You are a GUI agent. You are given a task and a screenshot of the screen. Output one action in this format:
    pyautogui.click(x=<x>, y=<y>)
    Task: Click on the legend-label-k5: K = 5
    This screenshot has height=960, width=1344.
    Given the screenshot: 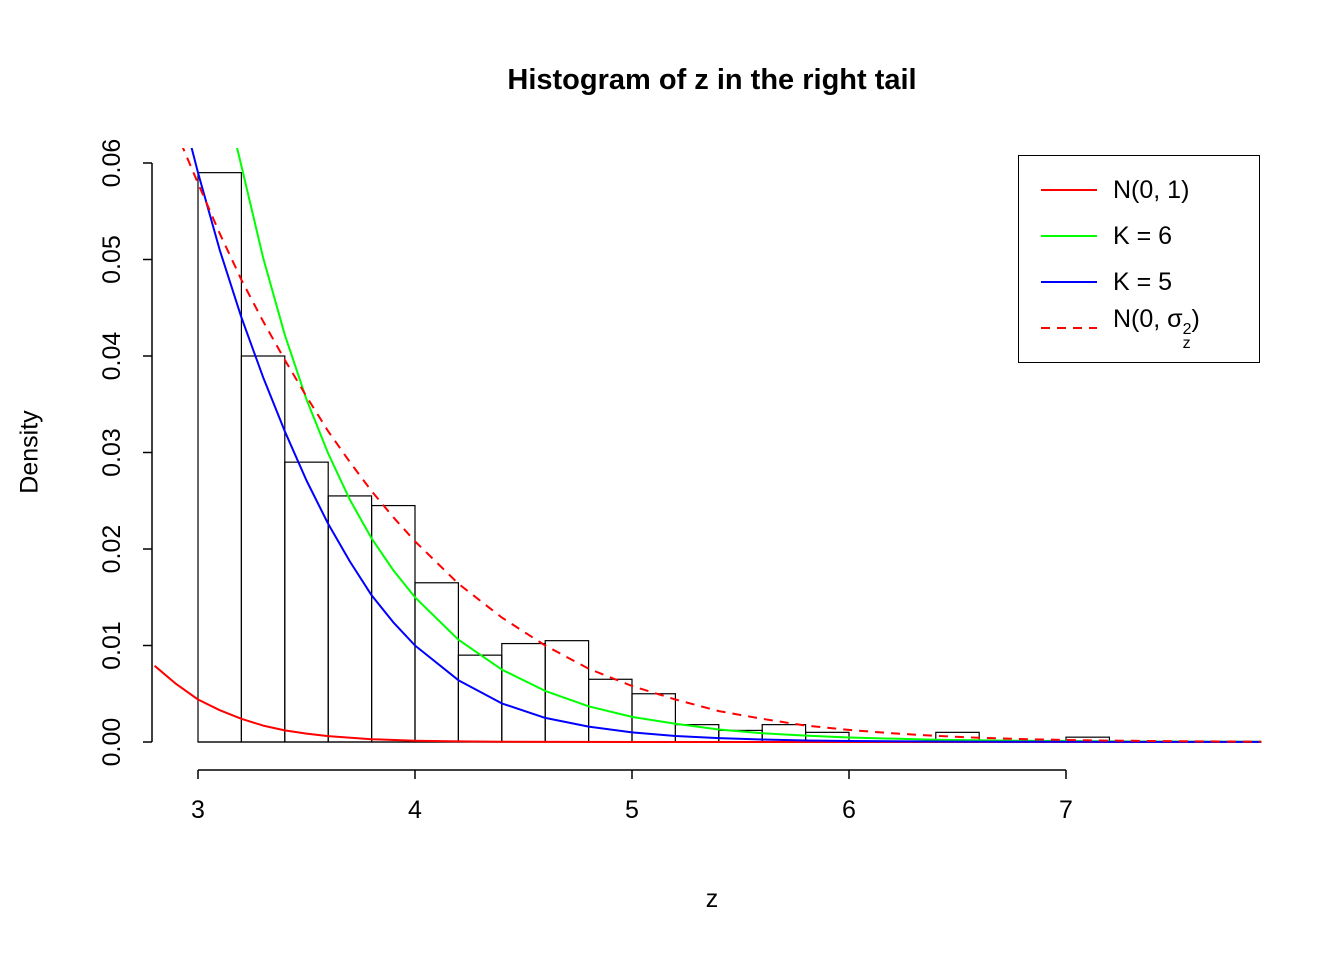 What is the action you would take?
    pyautogui.click(x=1143, y=281)
    